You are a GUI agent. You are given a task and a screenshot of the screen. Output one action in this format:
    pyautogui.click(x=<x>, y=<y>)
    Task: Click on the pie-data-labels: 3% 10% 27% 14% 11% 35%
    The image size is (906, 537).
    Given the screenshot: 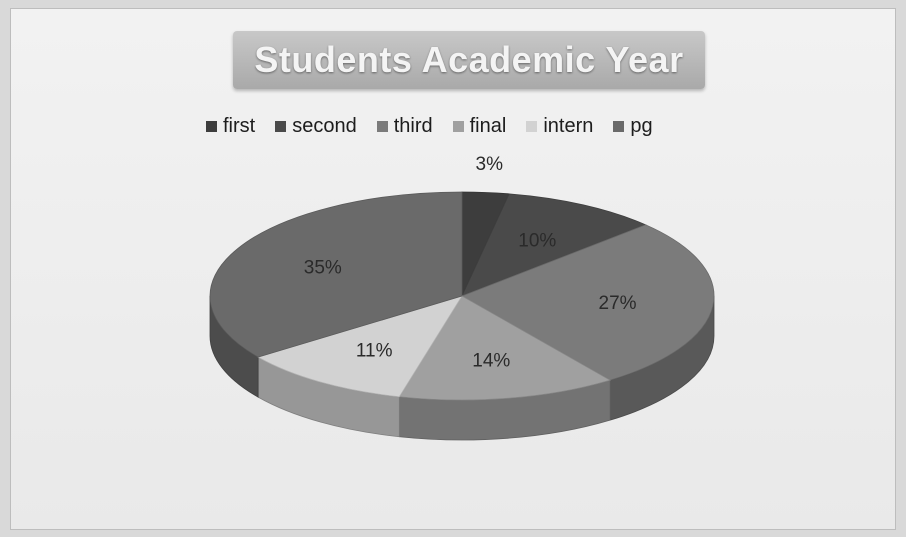 What is the action you would take?
    pyautogui.click(x=470, y=262)
    